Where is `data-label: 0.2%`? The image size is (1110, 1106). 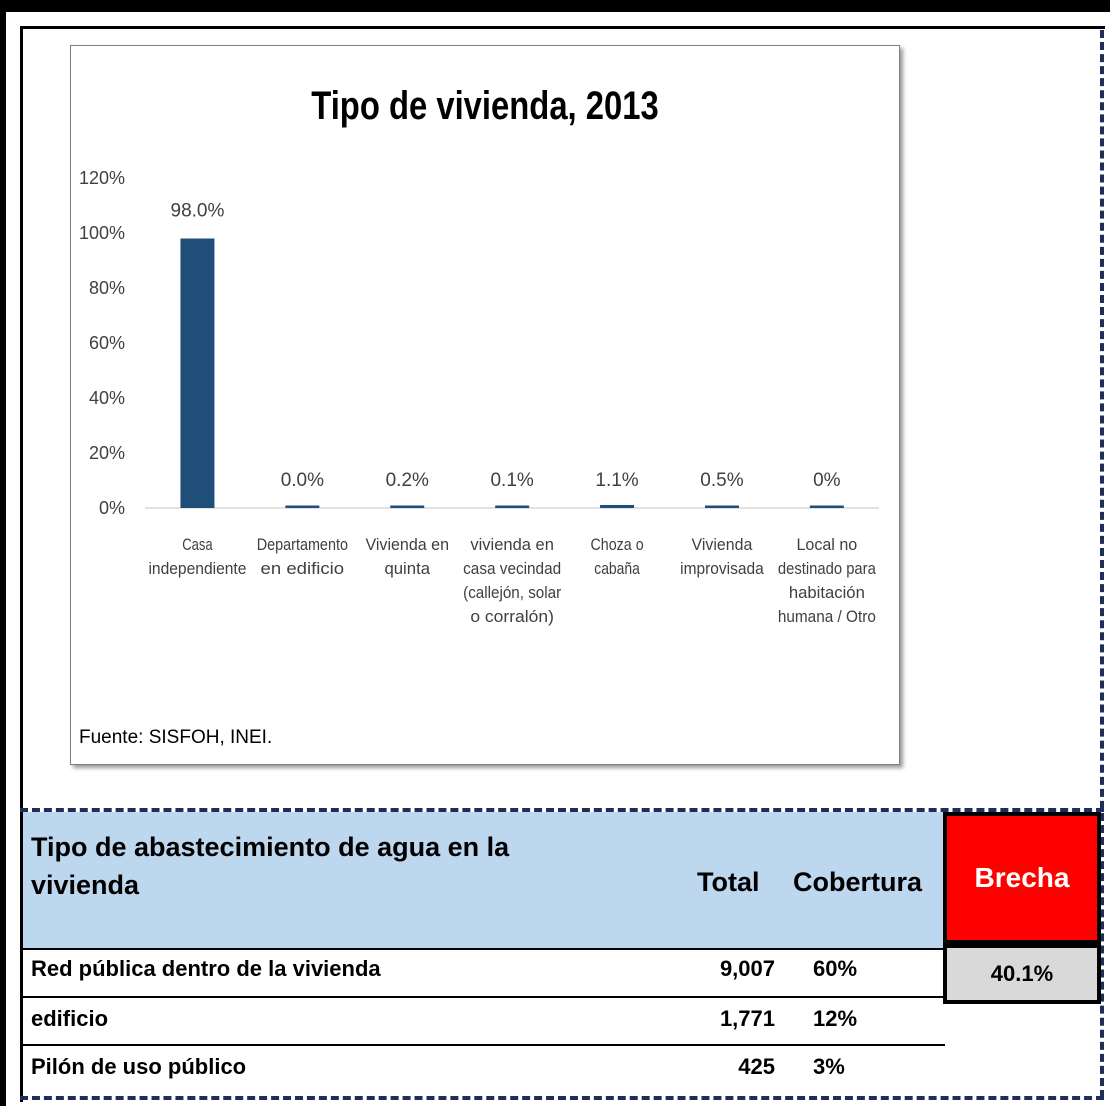
data-label: 0.2% is located at coordinates (407, 480).